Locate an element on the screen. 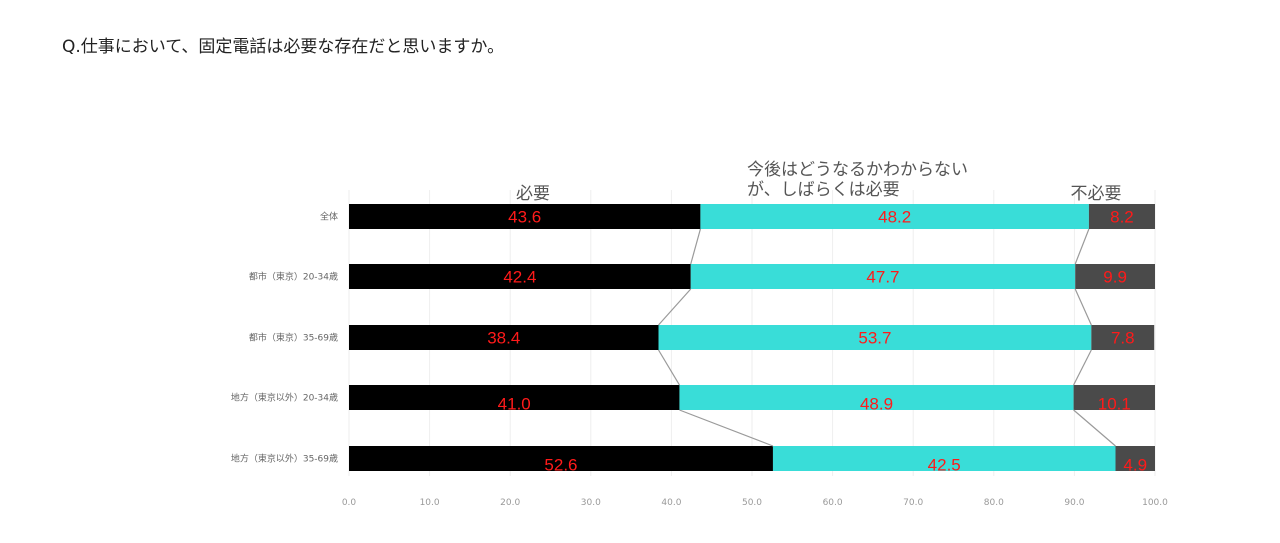  data-label: 43.6 is located at coordinates (524, 217).